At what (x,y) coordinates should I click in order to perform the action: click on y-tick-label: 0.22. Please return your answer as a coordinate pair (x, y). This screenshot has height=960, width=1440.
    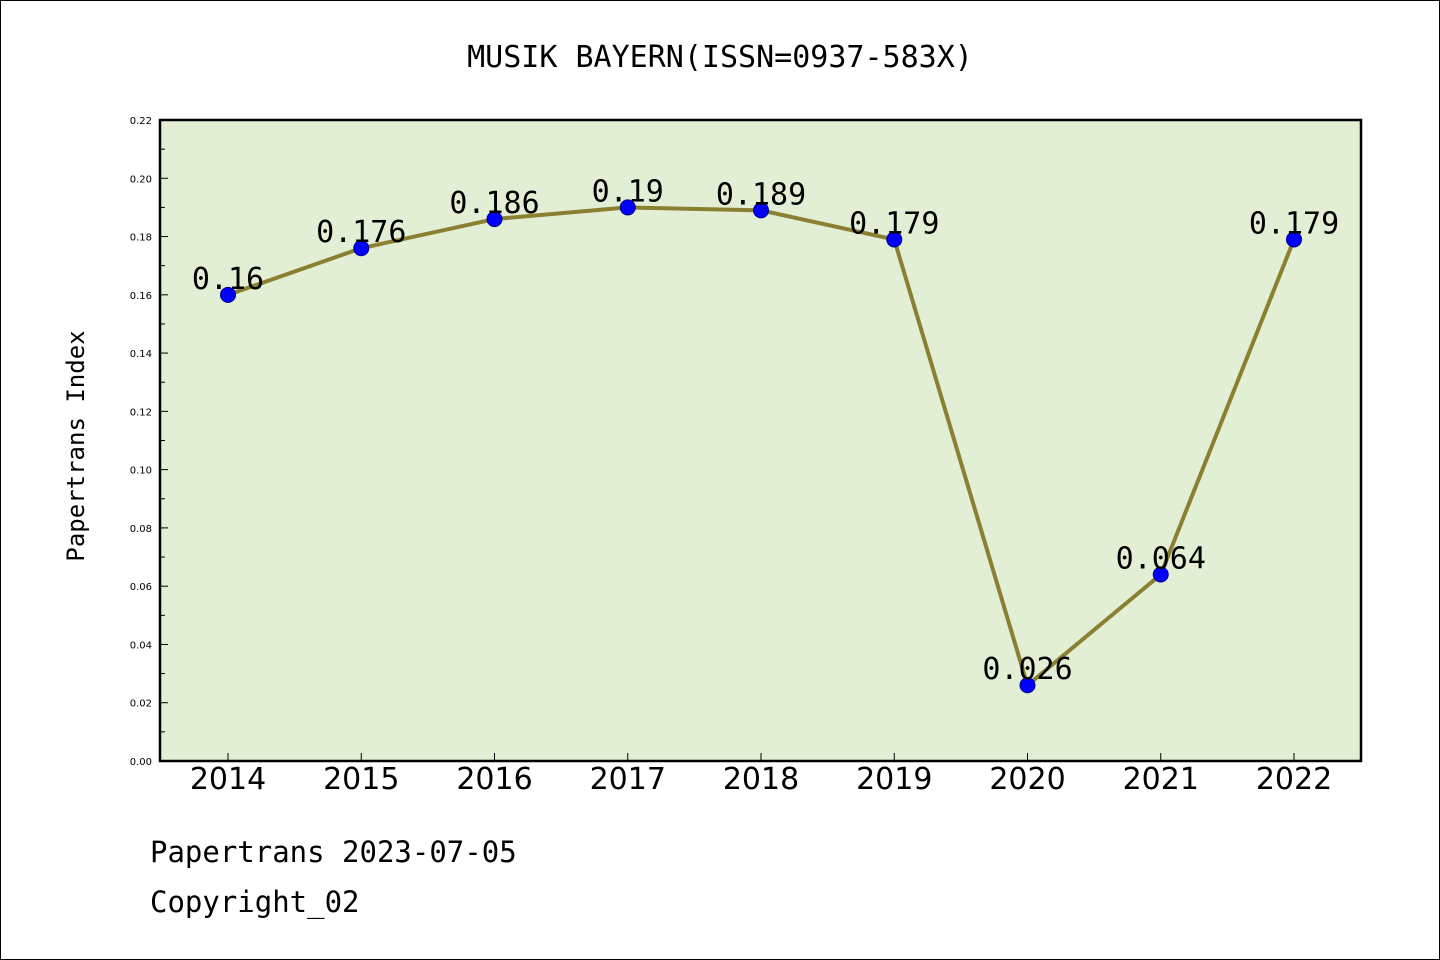
    Looking at the image, I should click on (141, 121).